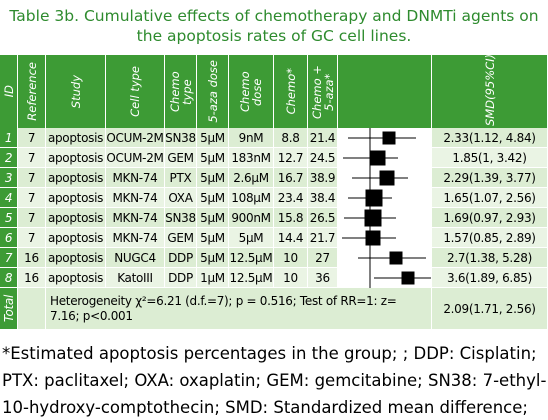 The width and height of the screenshot is (548, 420). I want to click on row-id: 5, so click(9, 218).